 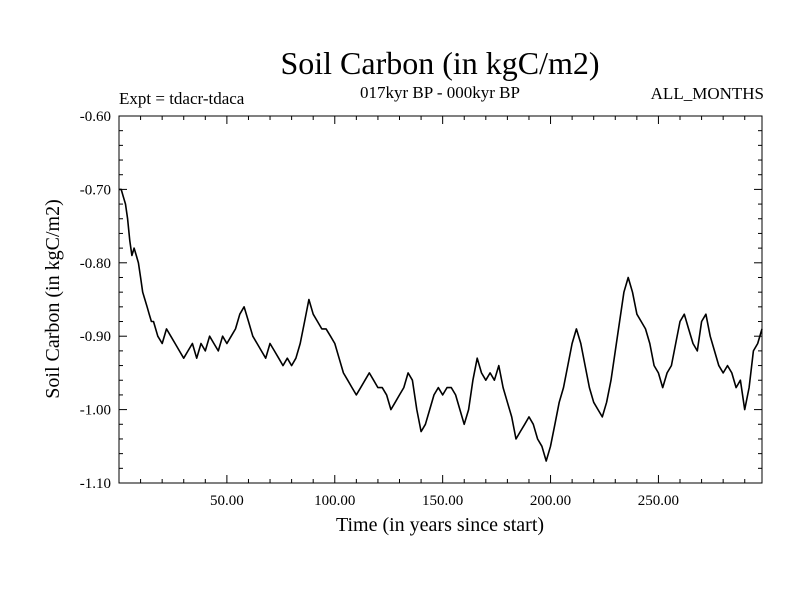 I want to click on x-axis-label: Time (in years since start), so click(x=440, y=525).